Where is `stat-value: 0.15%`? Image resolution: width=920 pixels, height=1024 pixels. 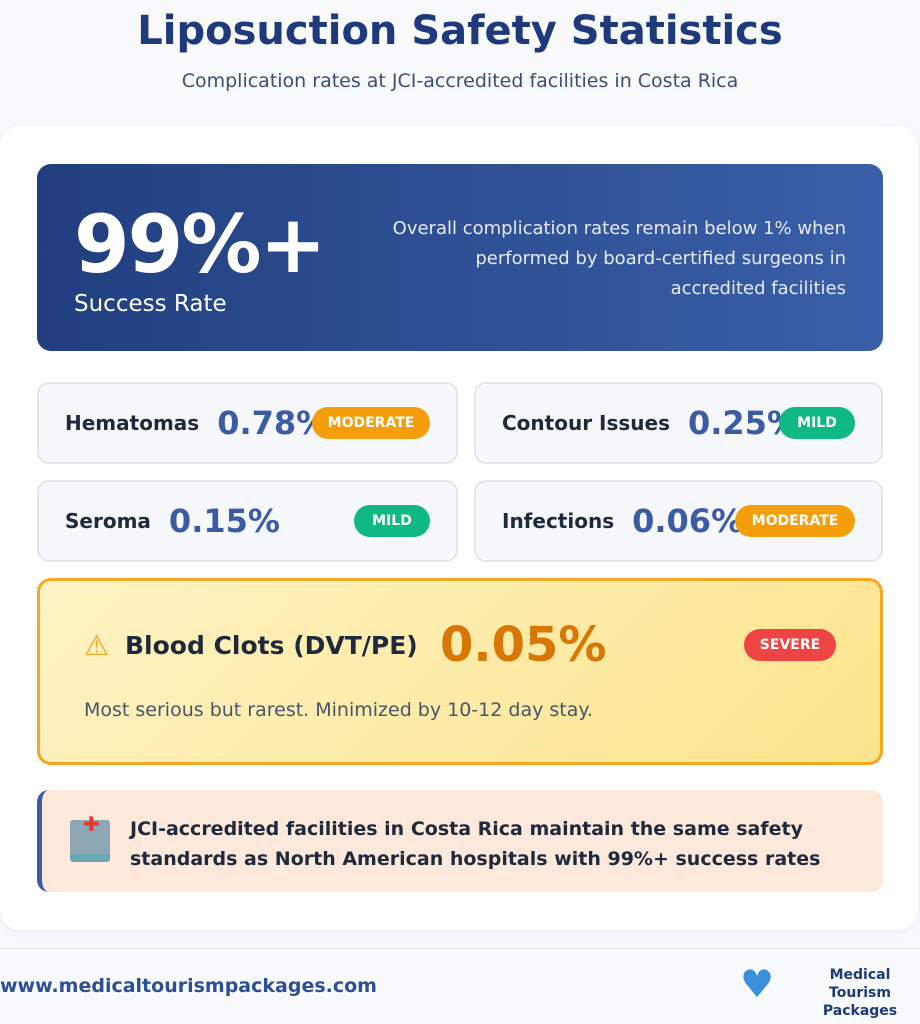
stat-value: 0.15% is located at coordinates (224, 521).